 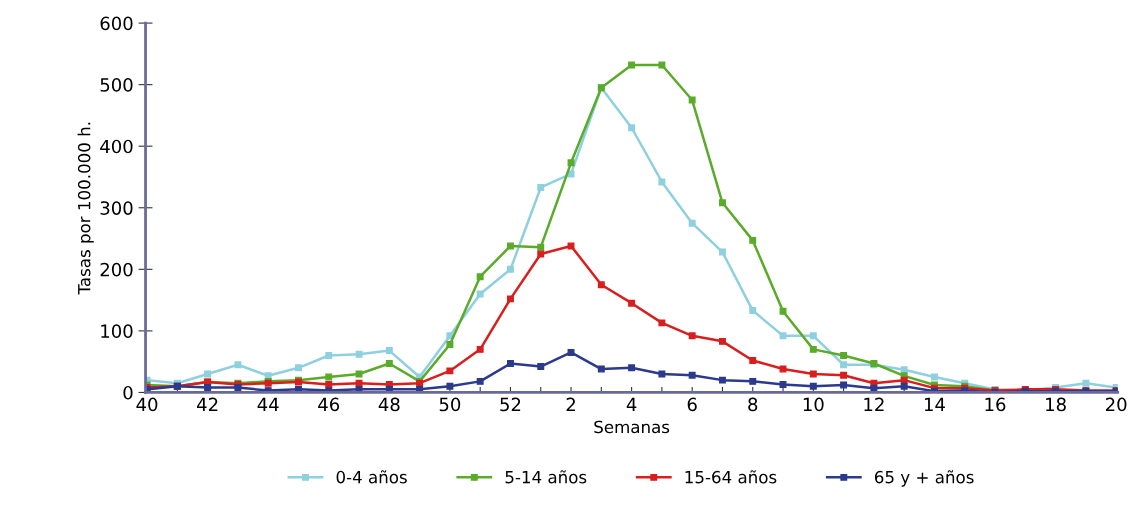 What do you see at coordinates (1116, 404) in the screenshot?
I see `x-tick-label: 20` at bounding box center [1116, 404].